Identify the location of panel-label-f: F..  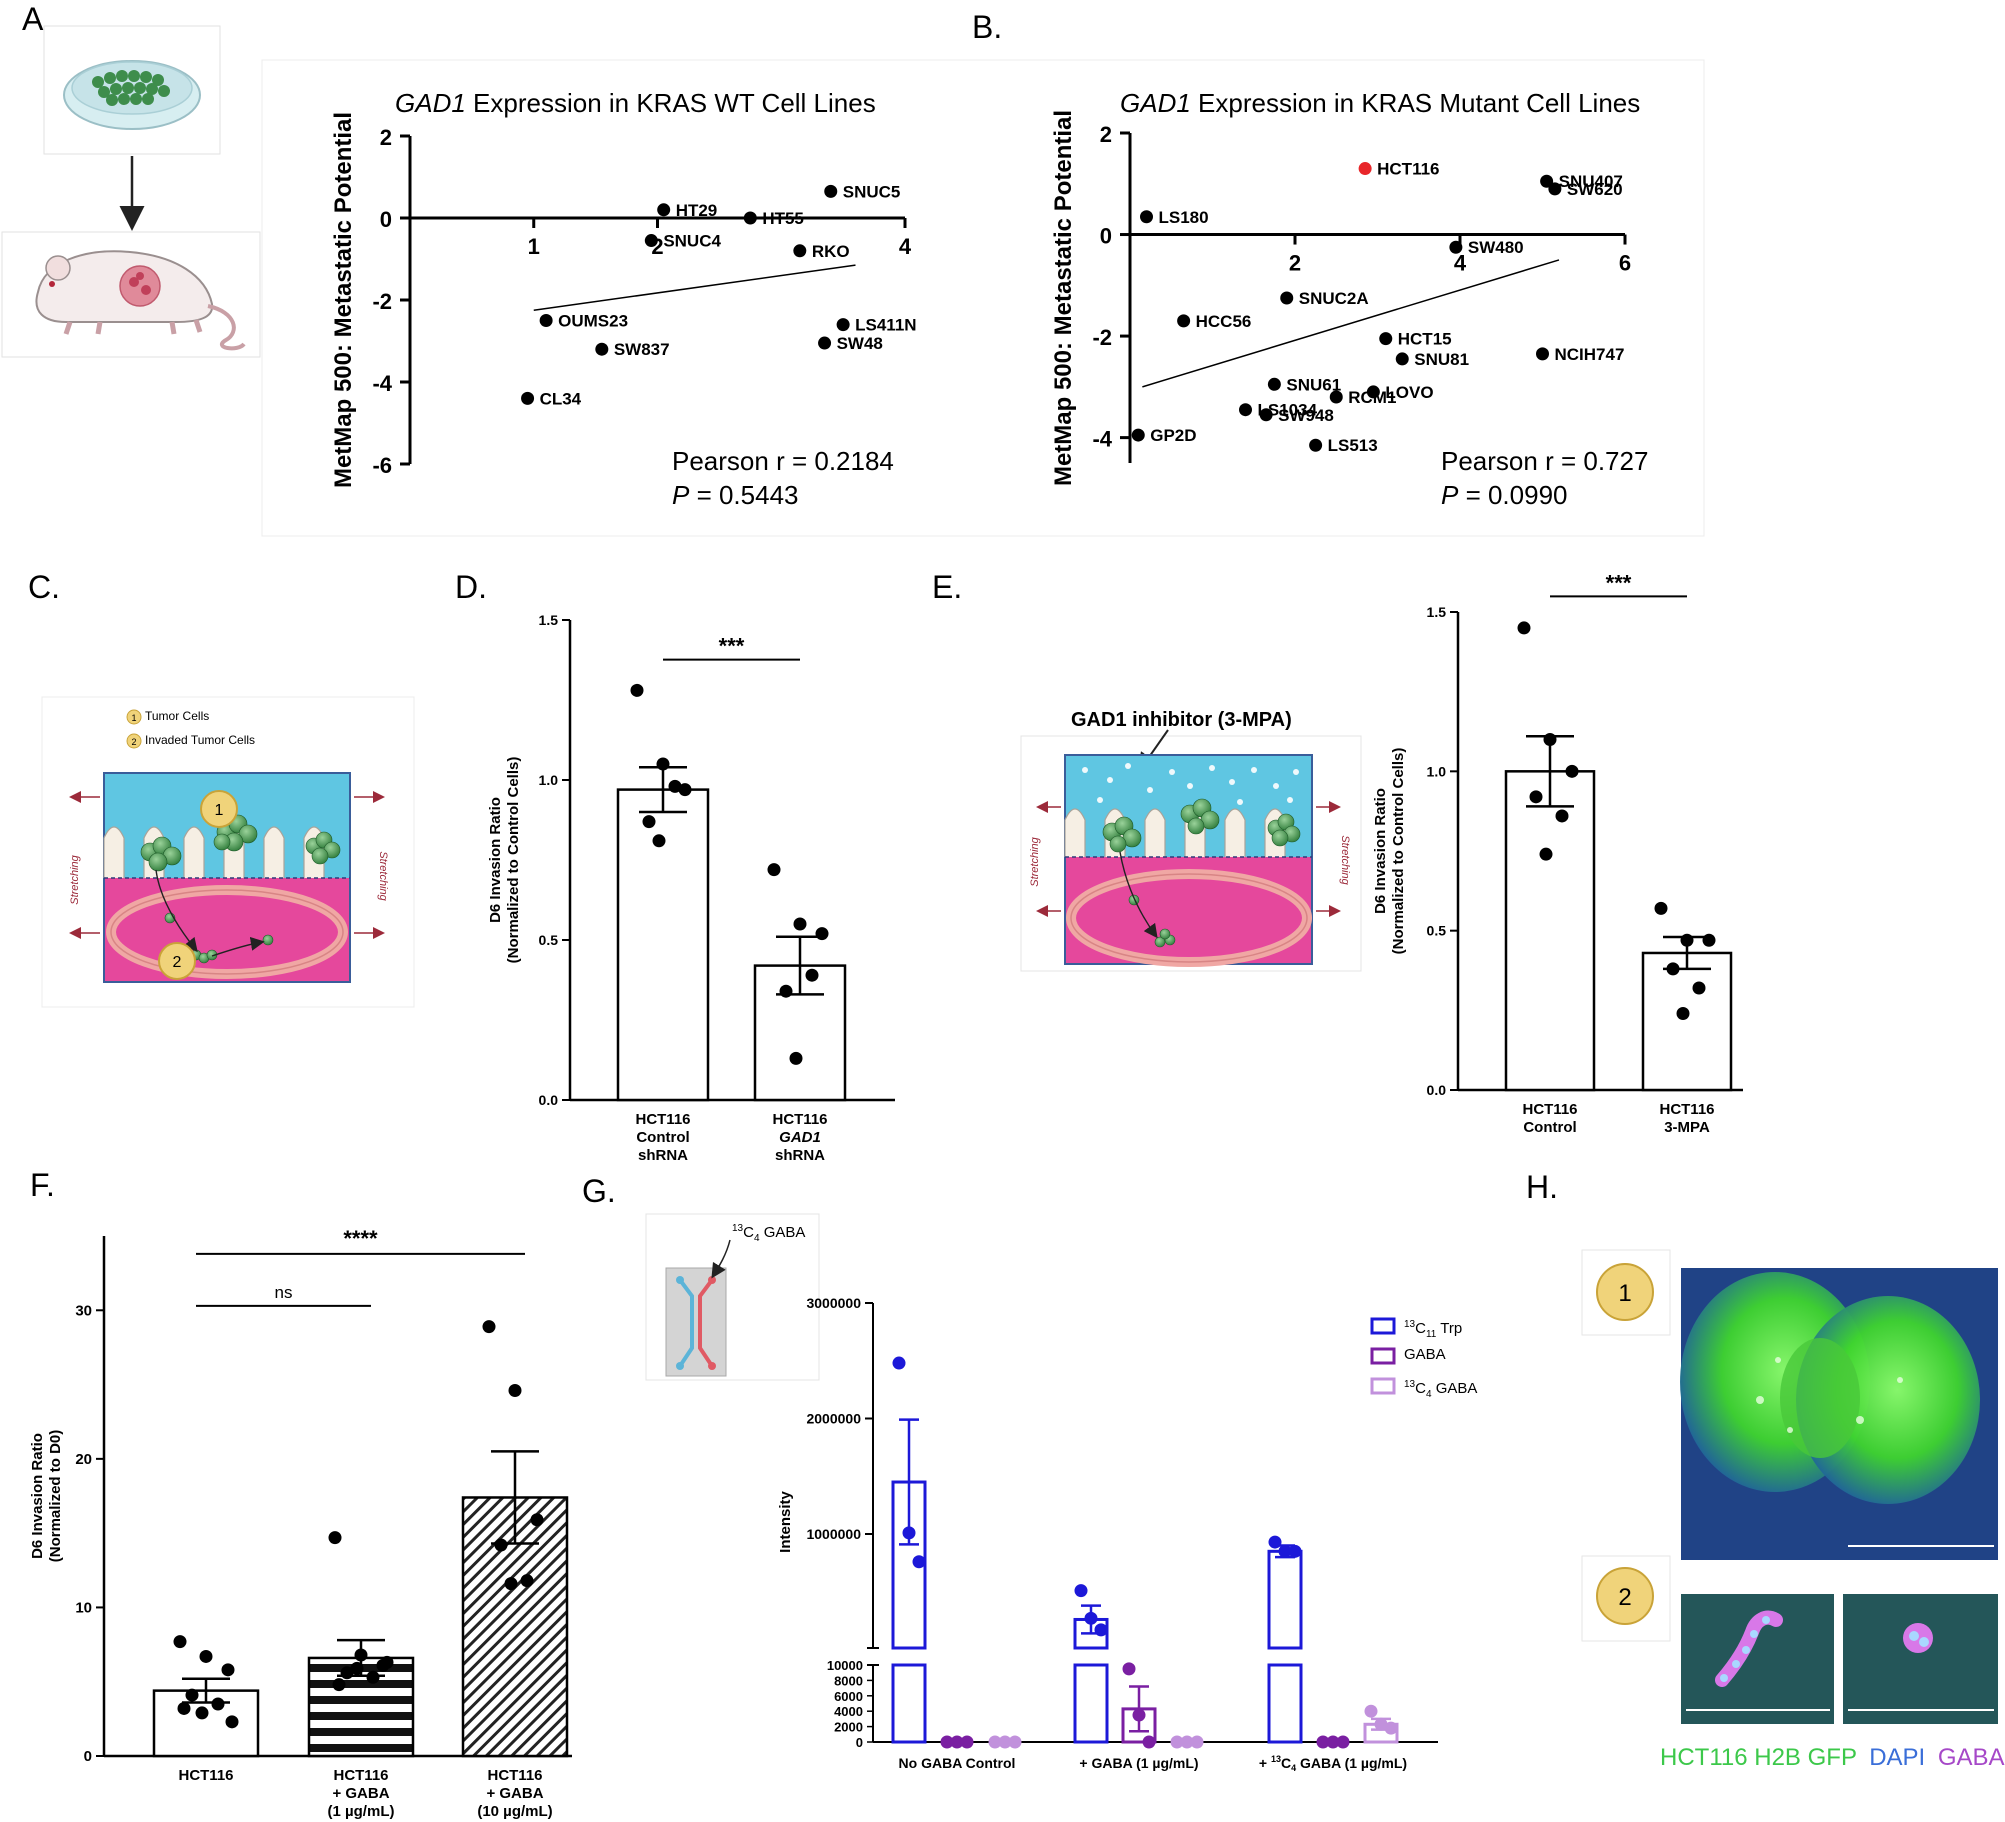
(42, 1185).